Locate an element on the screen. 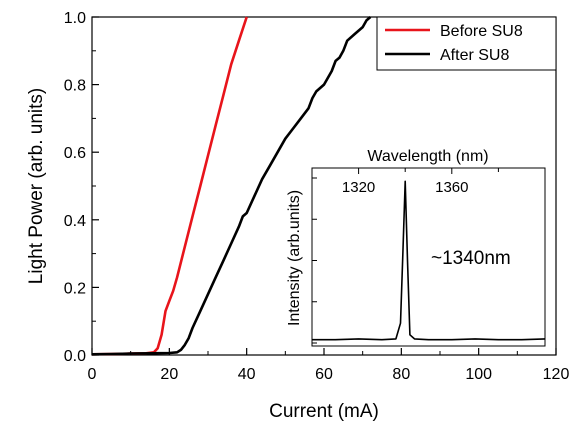  legend: Before SU8 After SU8 is located at coordinates (466, 43).